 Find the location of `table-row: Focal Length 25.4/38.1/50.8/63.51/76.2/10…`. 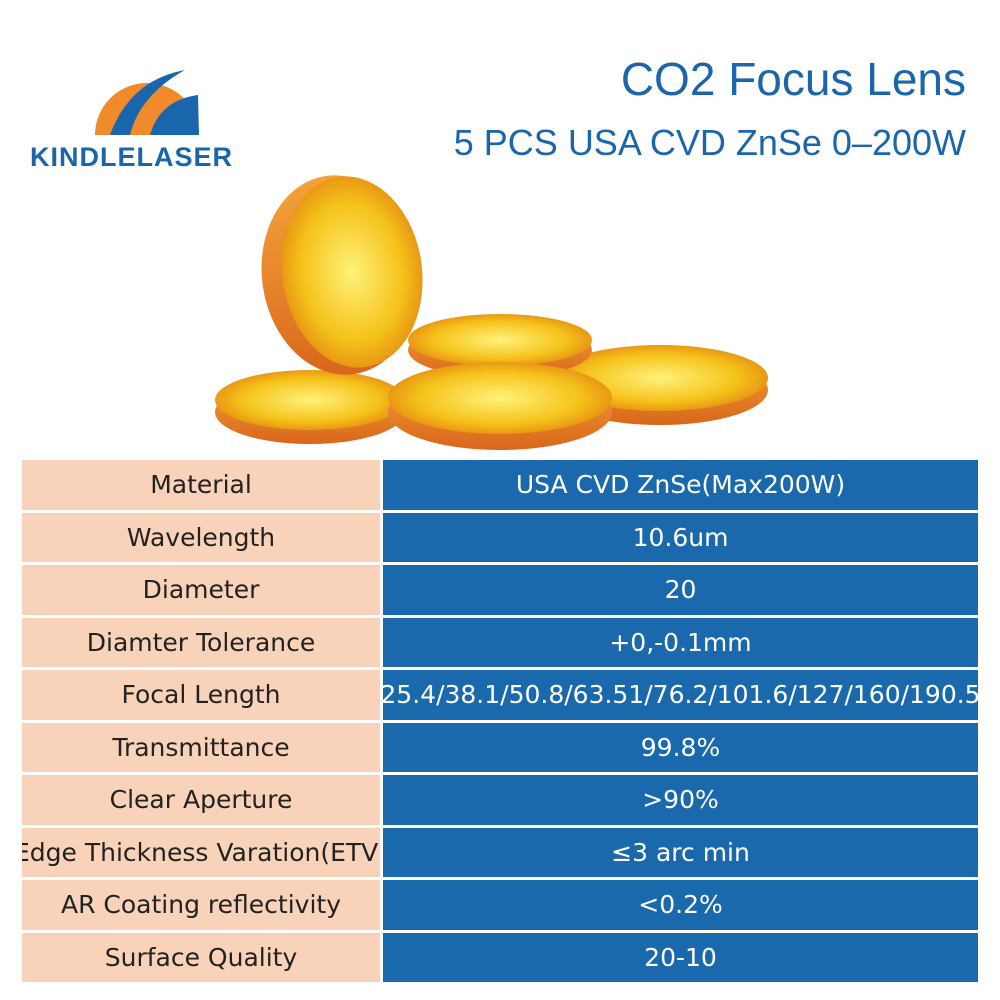

table-row: Focal Length 25.4/38.1/50.8/63.51/76.2/10… is located at coordinates (500, 695).